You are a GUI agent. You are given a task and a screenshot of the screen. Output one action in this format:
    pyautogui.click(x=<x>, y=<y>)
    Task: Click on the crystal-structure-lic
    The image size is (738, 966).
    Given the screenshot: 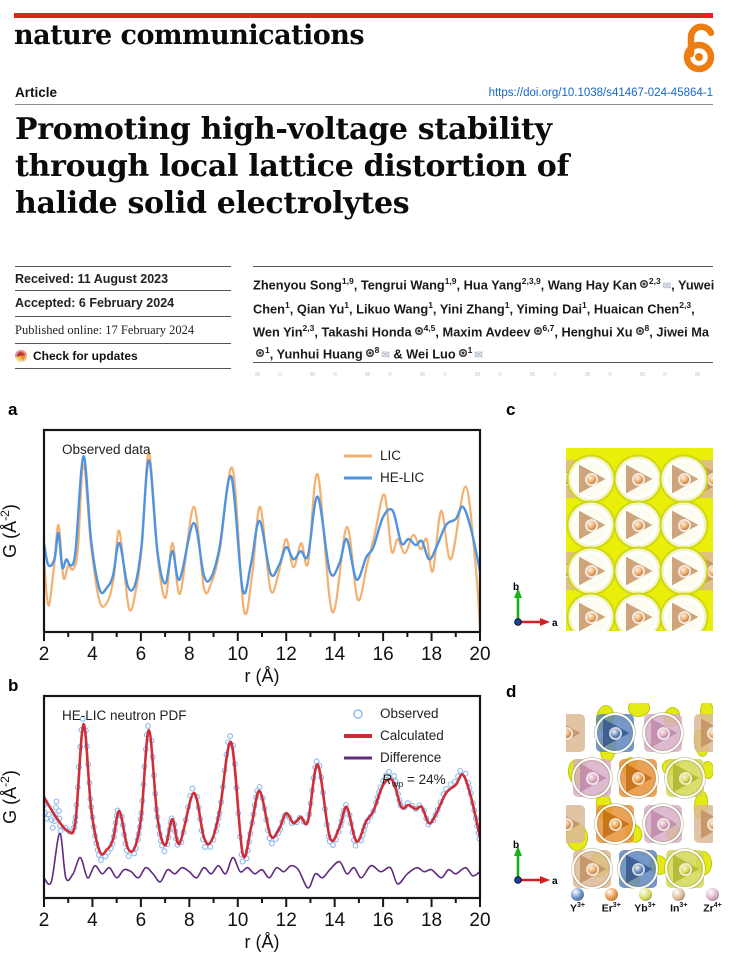 What is the action you would take?
    pyautogui.click(x=639, y=539)
    